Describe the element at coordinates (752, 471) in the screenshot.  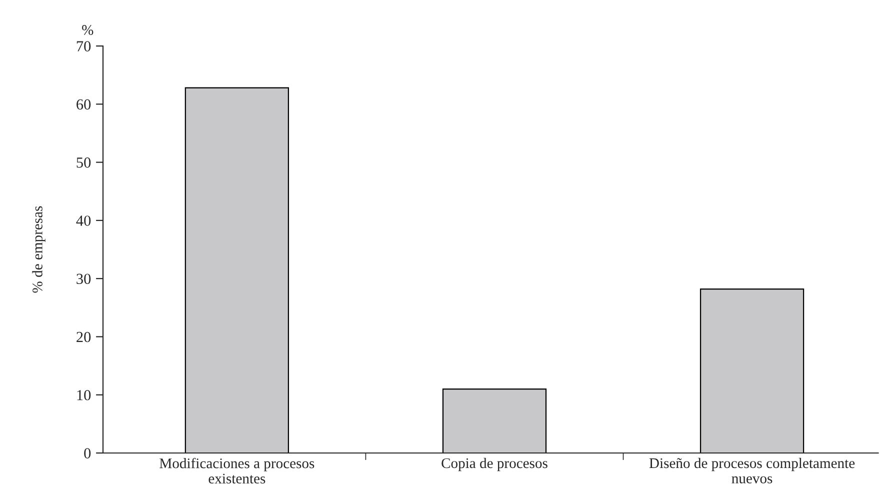
I see `x-tick-label: Diseño de procesos completamente nuevos` at that location.